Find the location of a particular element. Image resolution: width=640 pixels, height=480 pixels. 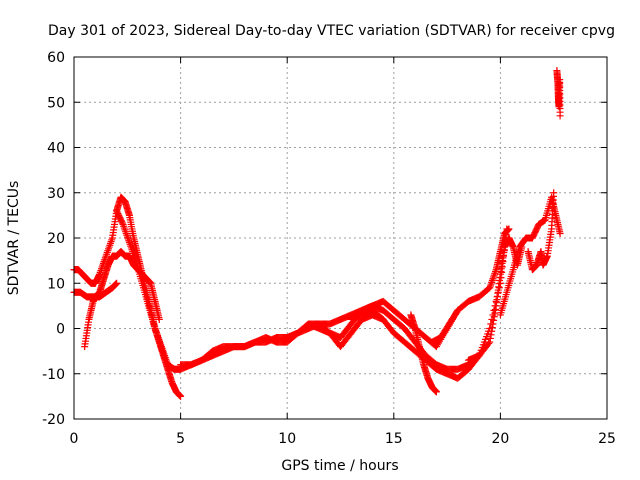

y-tick-label: 0 is located at coordinates (60, 330).